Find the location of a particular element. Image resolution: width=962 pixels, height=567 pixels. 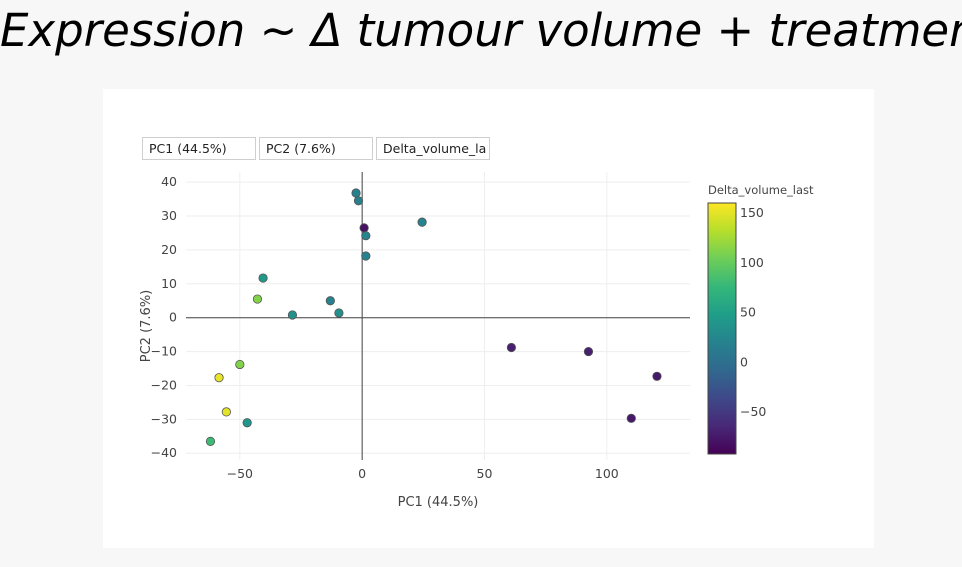

y-tick-label: 40 is located at coordinates (169, 181).